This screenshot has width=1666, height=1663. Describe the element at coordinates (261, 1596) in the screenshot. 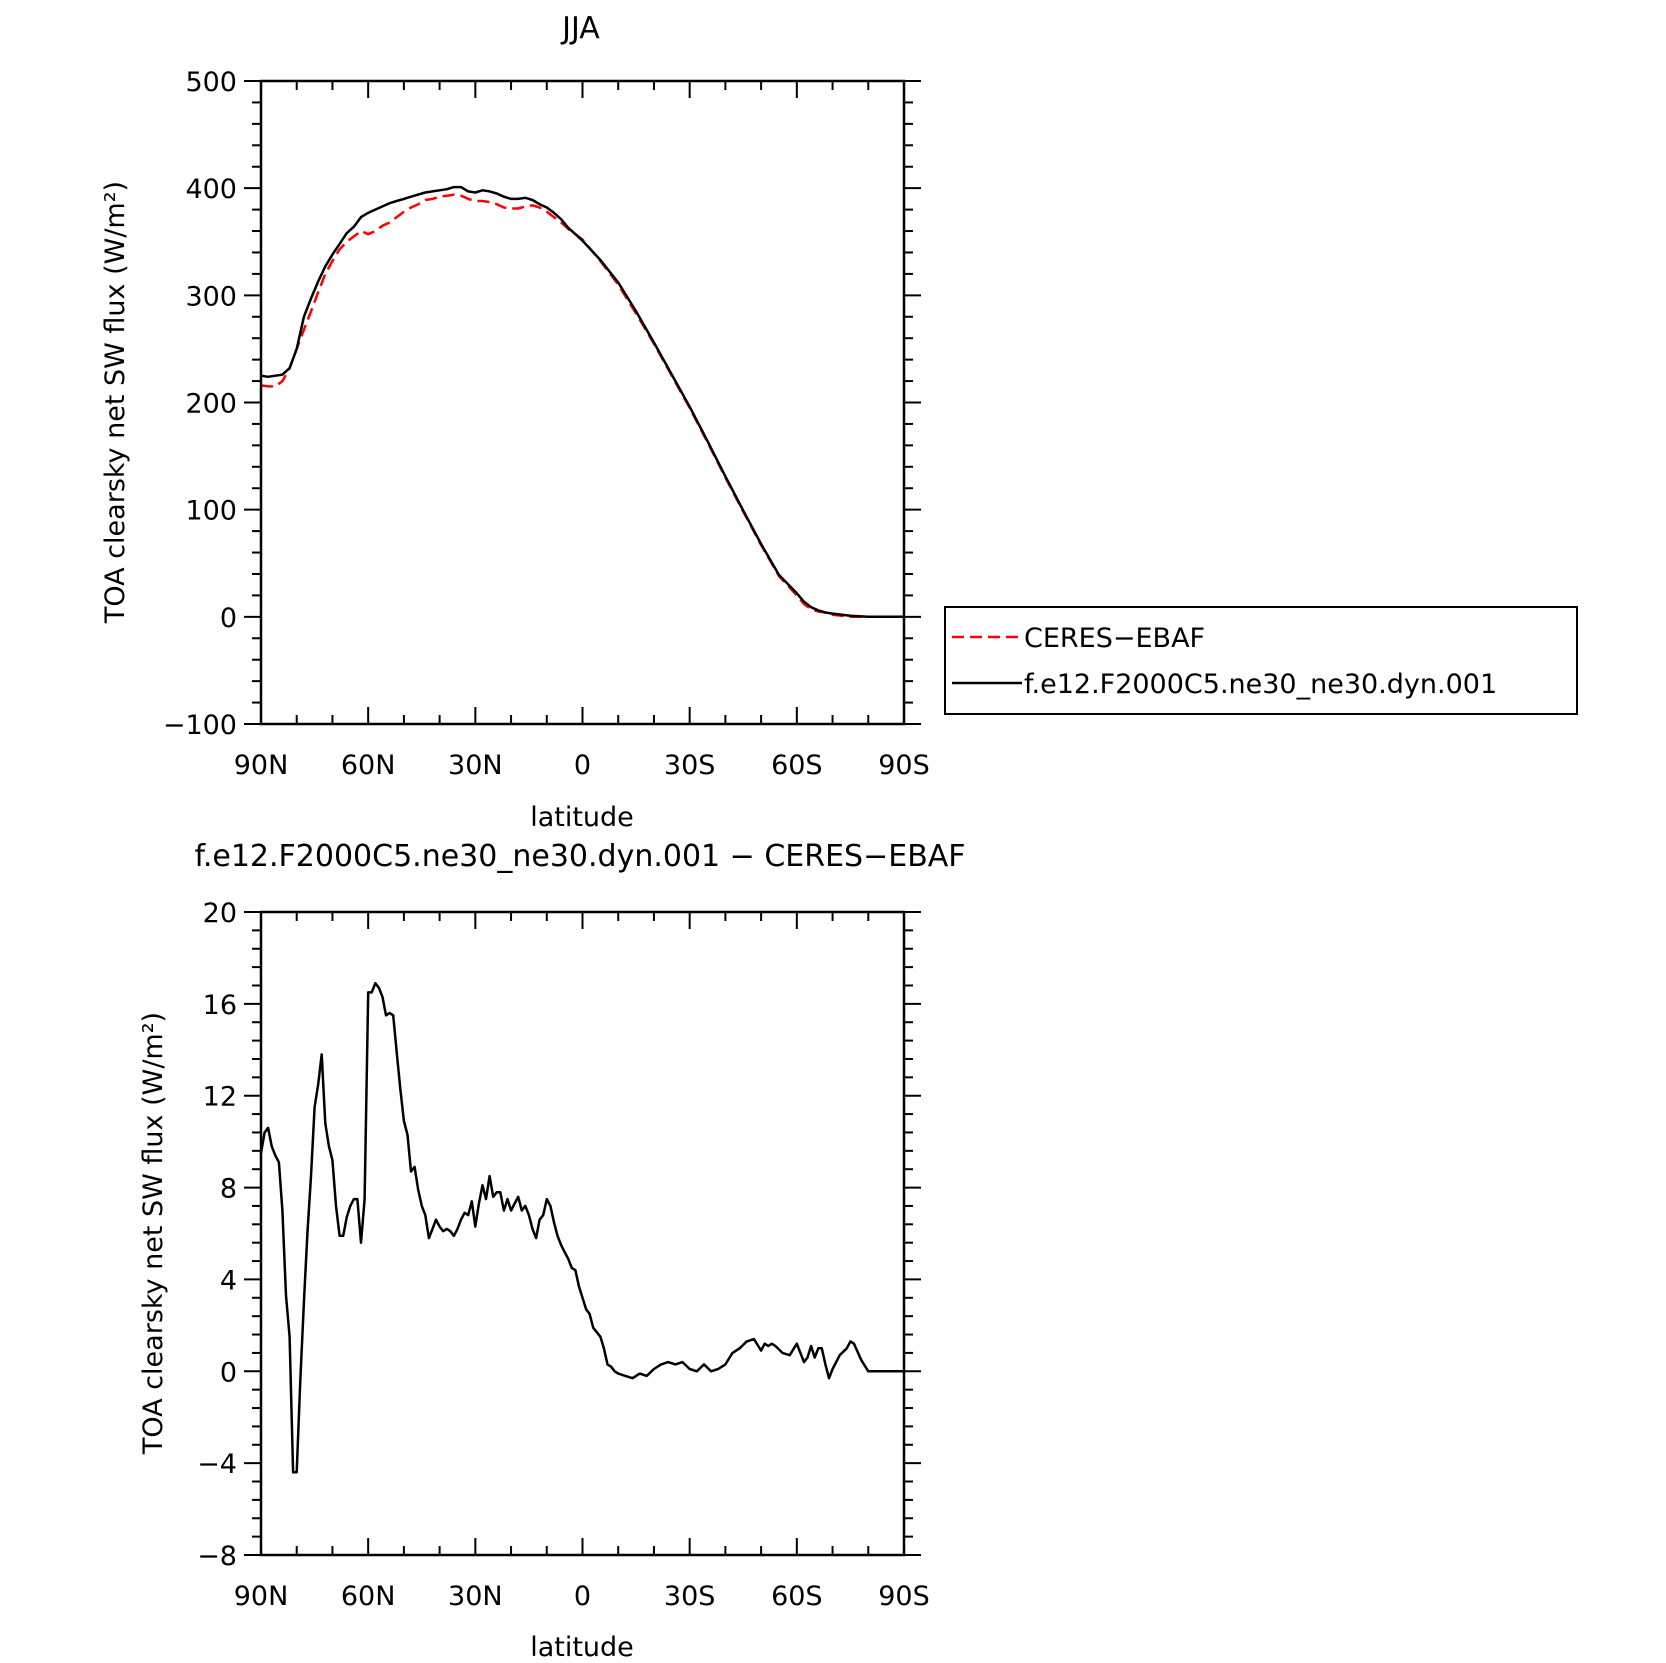

I see `bottom-x-tick-label: 90N` at that location.